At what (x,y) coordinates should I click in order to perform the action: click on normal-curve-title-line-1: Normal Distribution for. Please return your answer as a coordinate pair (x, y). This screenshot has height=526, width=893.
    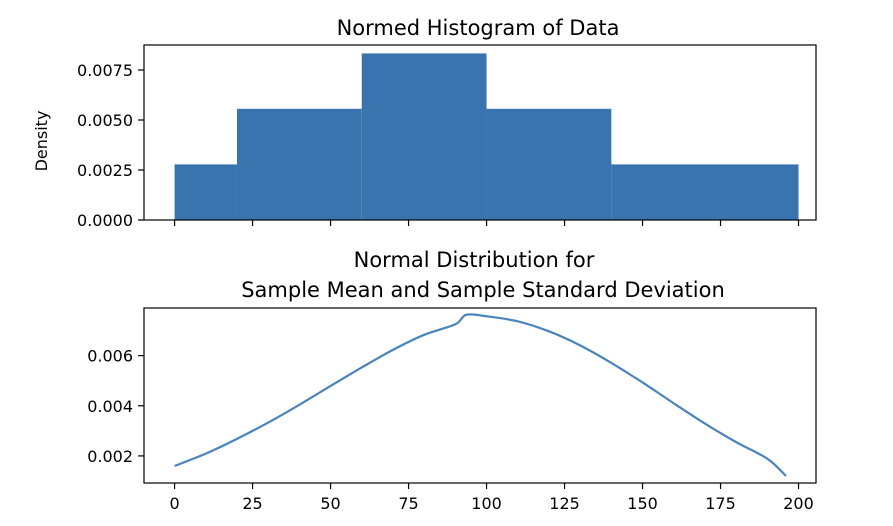
    Looking at the image, I should click on (474, 260).